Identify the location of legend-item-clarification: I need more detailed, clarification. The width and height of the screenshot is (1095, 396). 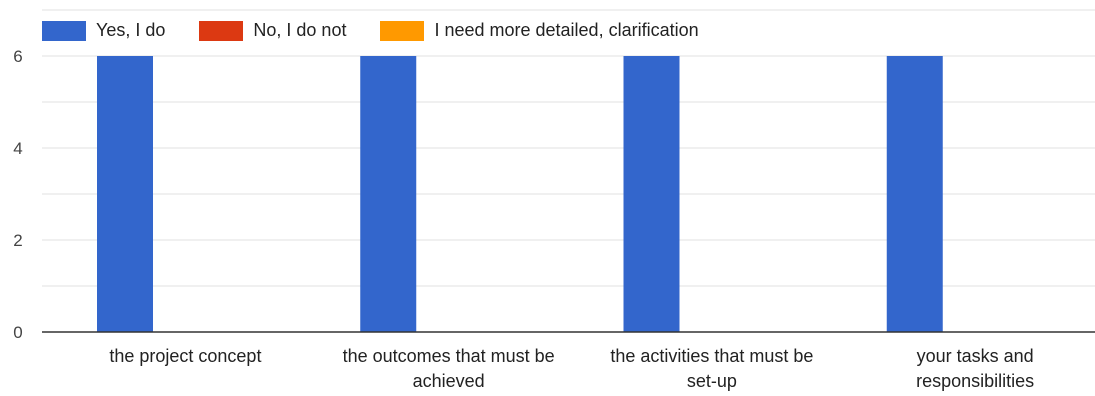
(539, 30).